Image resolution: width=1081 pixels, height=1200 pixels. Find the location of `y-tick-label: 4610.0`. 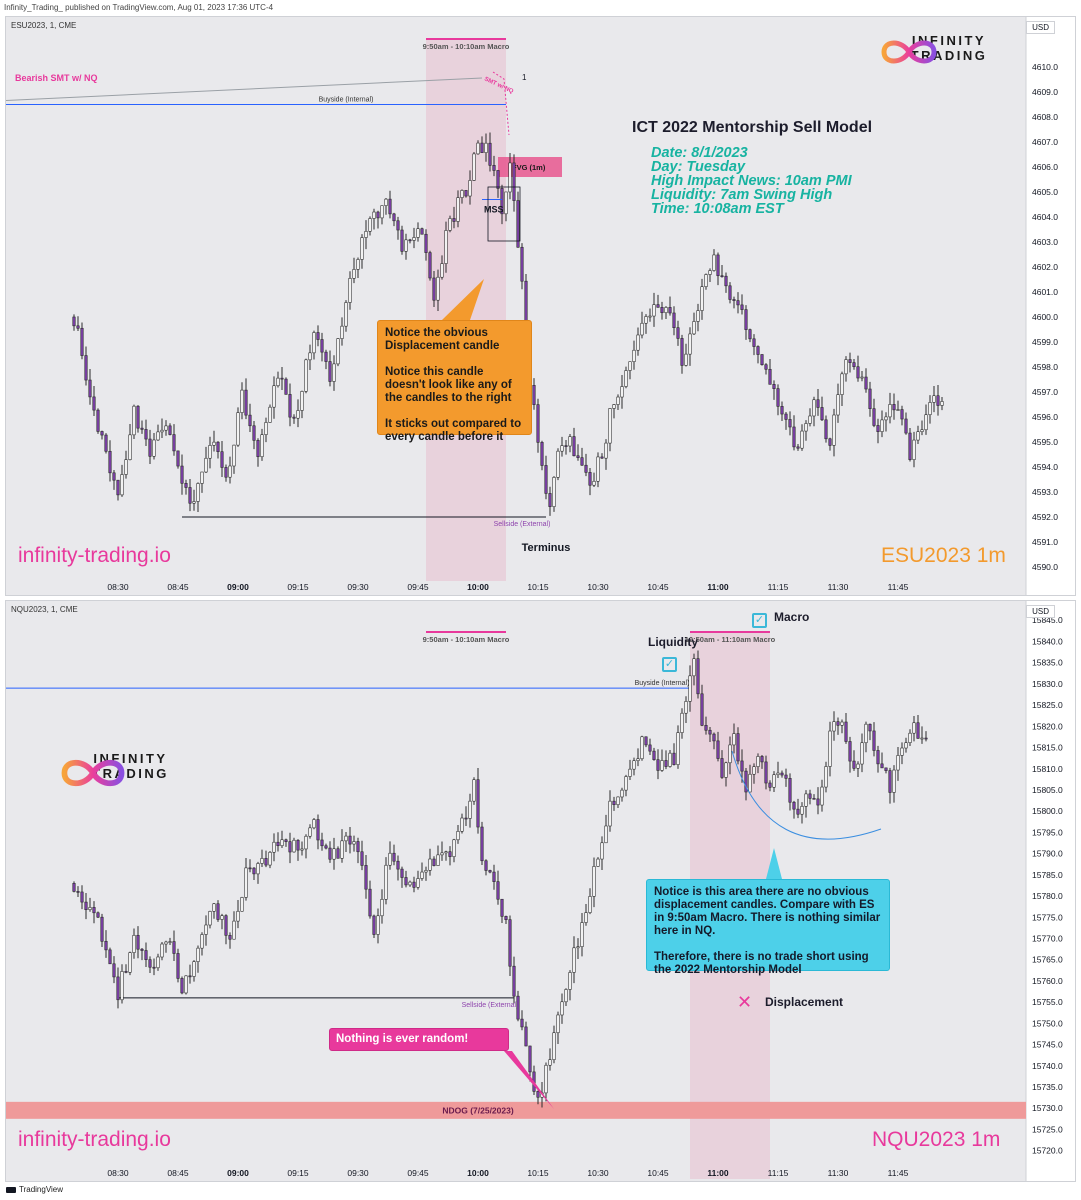

y-tick-label: 4610.0 is located at coordinates (1045, 67).